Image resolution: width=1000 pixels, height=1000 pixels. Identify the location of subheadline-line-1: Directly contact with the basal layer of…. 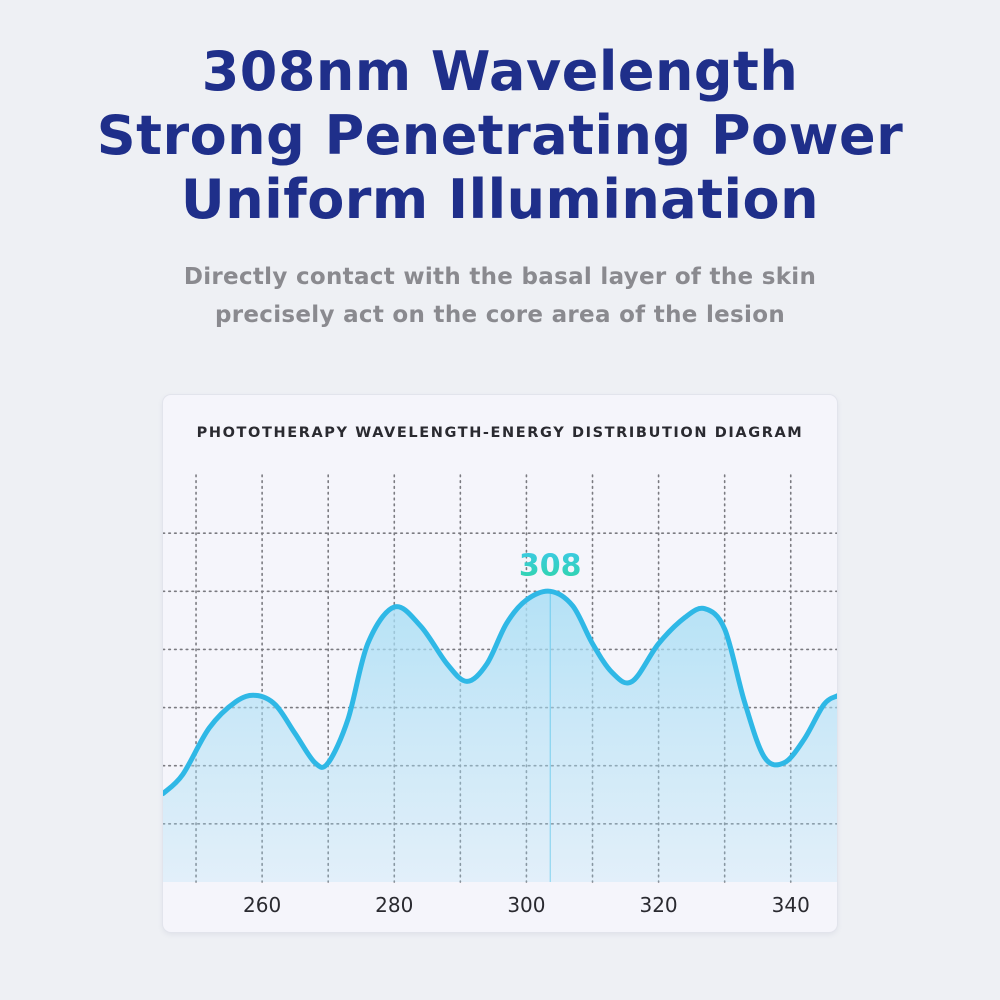
(500, 277).